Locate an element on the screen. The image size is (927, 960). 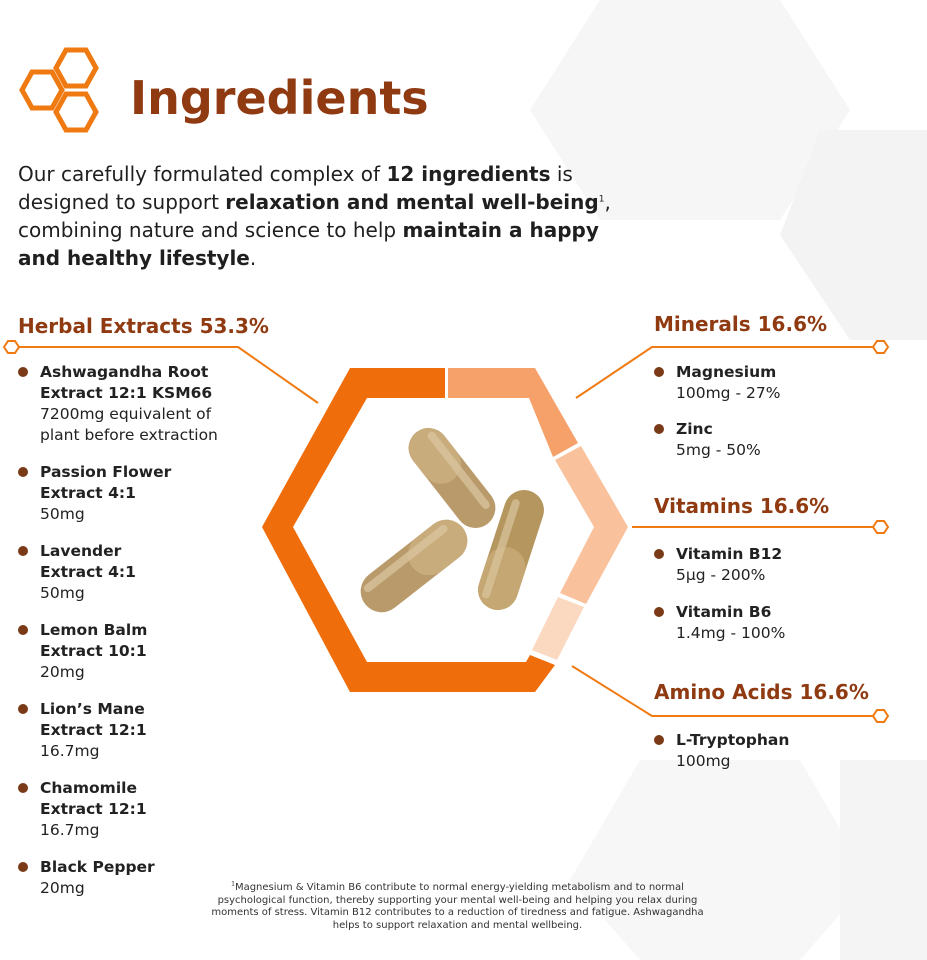
list-item: Lemon Balm Extract 10:1 20mg is located at coordinates (153, 651).